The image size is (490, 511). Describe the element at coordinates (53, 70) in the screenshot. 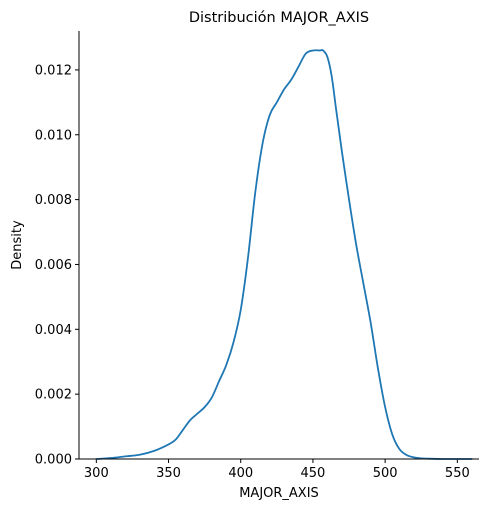

I see `y-tick-label: 0.012` at that location.